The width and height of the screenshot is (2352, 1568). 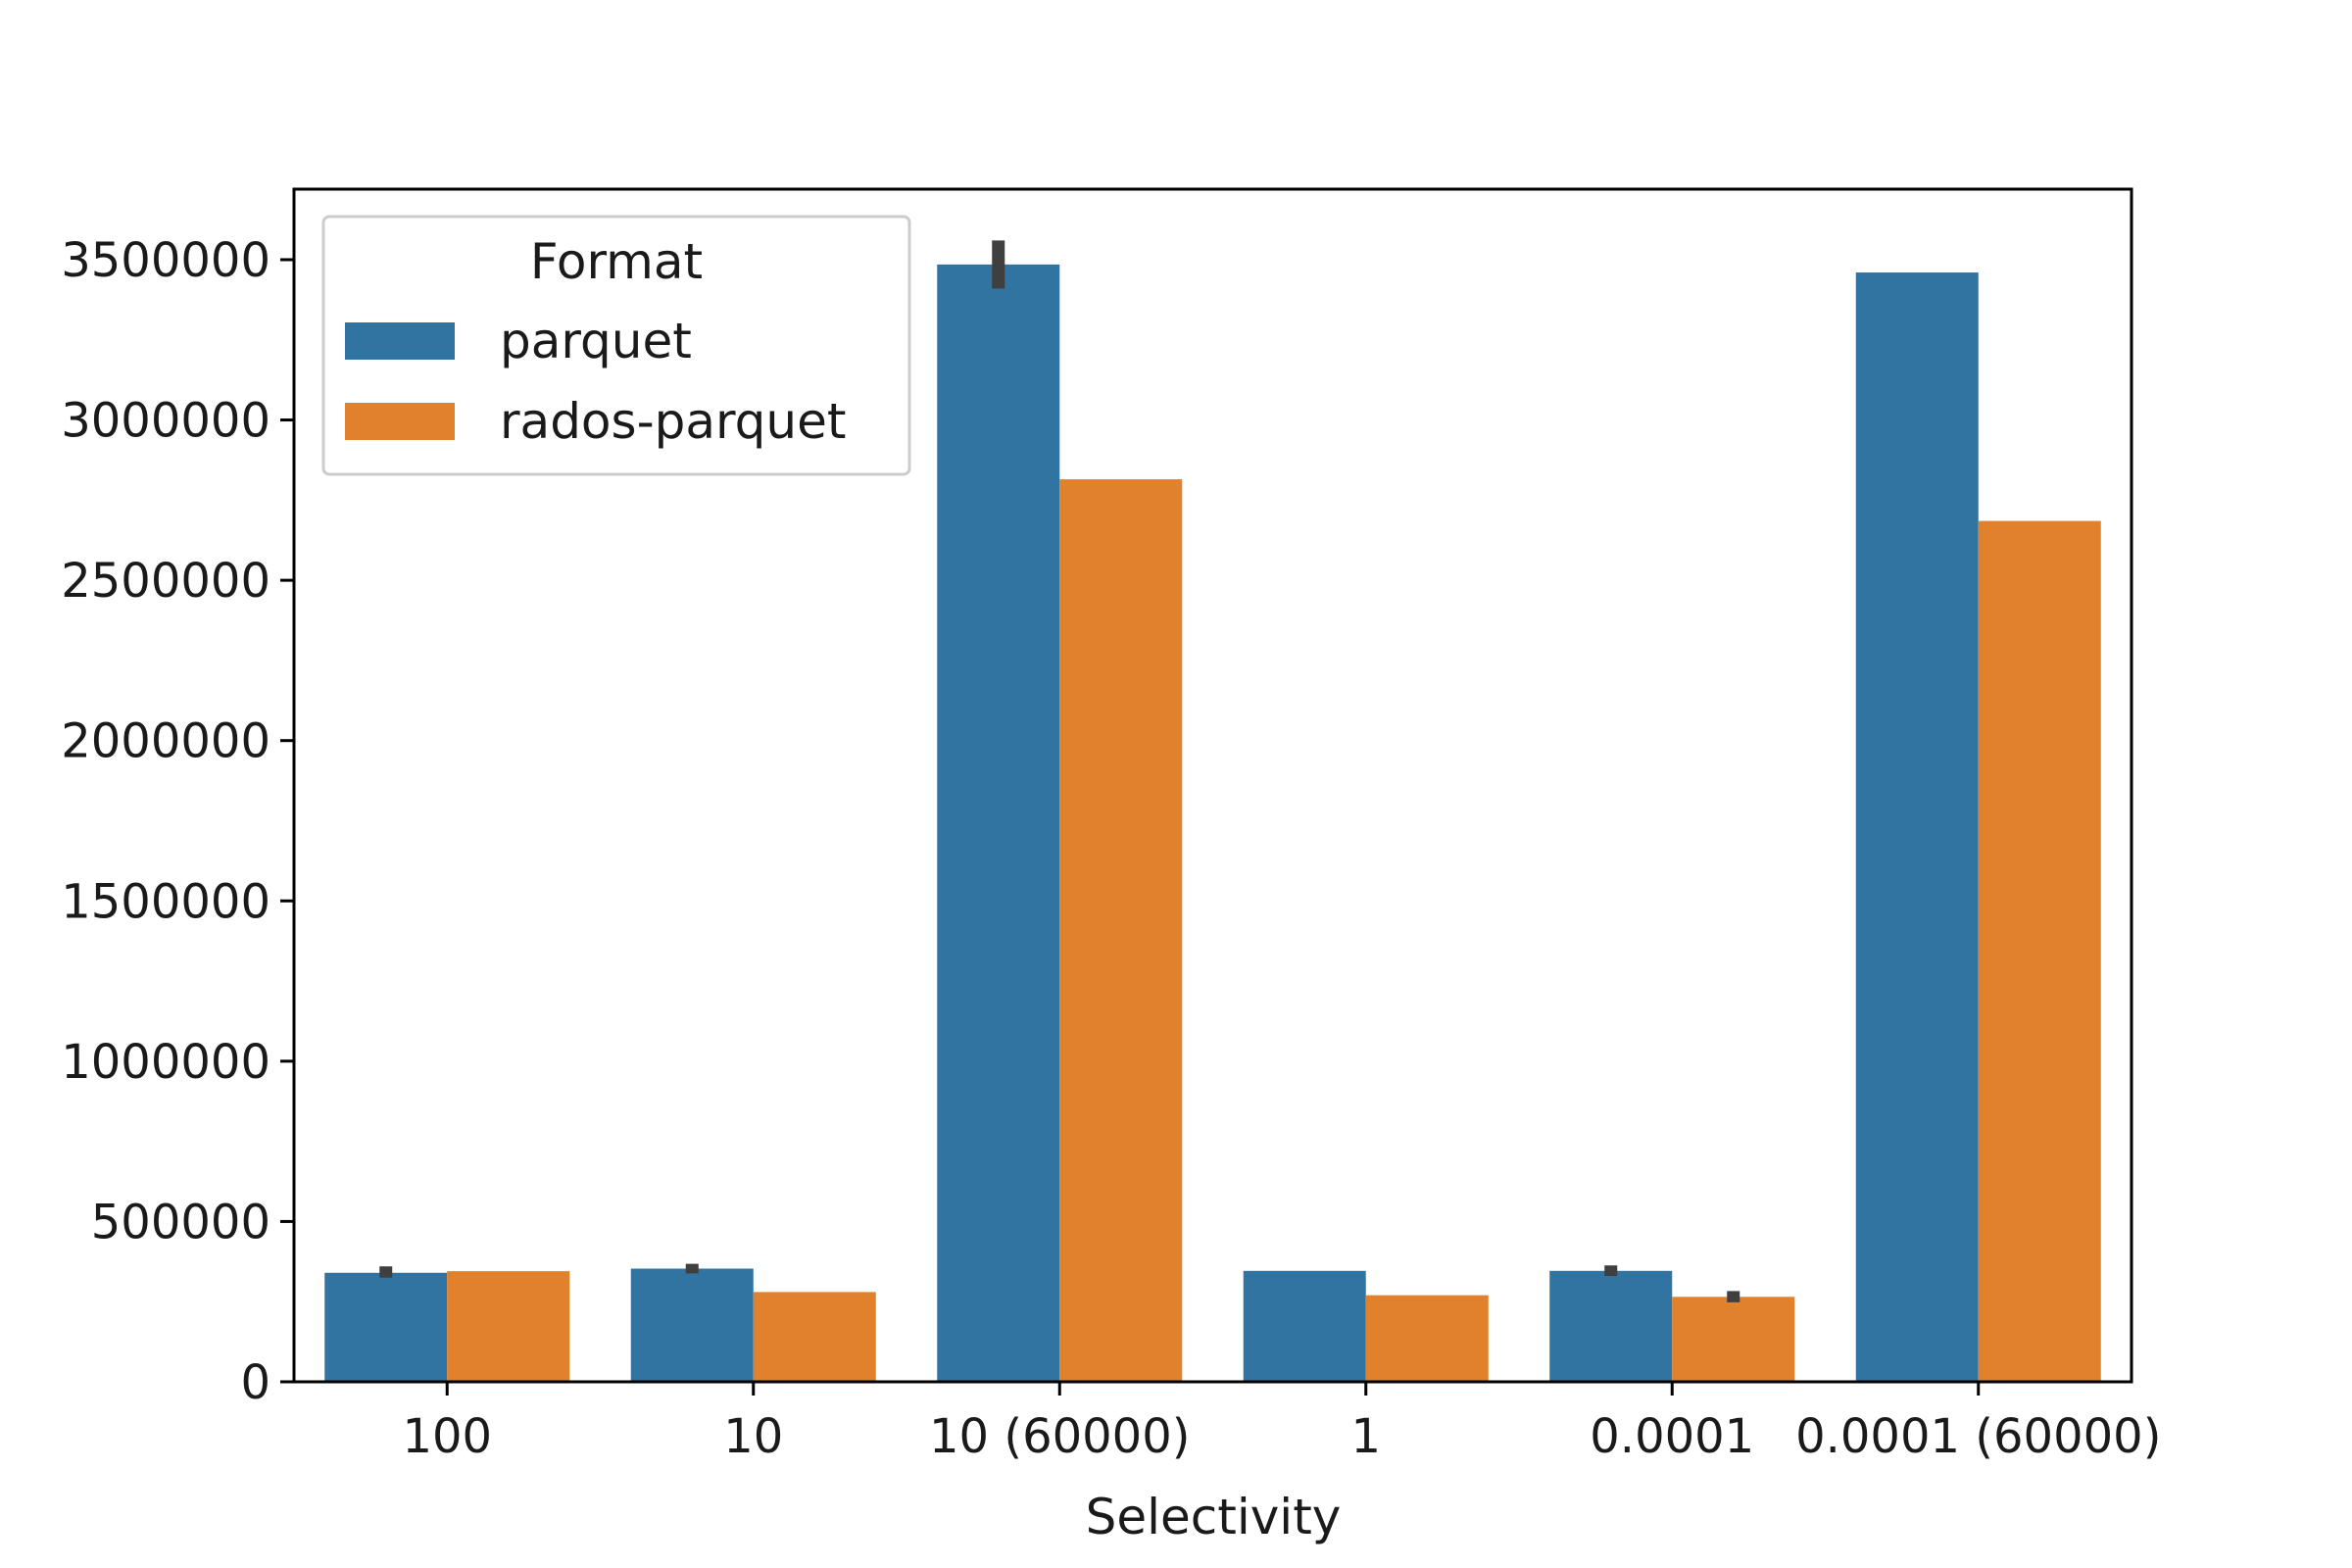 What do you see at coordinates (165, 901) in the screenshot?
I see `y-tick-label-3: 1500000` at bounding box center [165, 901].